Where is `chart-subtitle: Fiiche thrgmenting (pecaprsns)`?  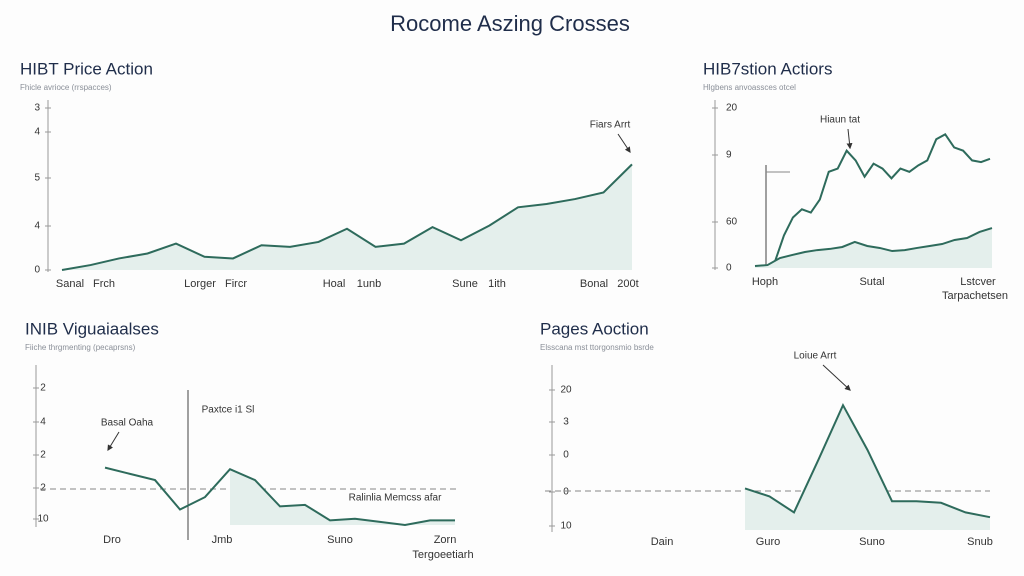
chart-subtitle: Fiiche thrgmenting (pecaprsns) is located at coordinates (80, 347).